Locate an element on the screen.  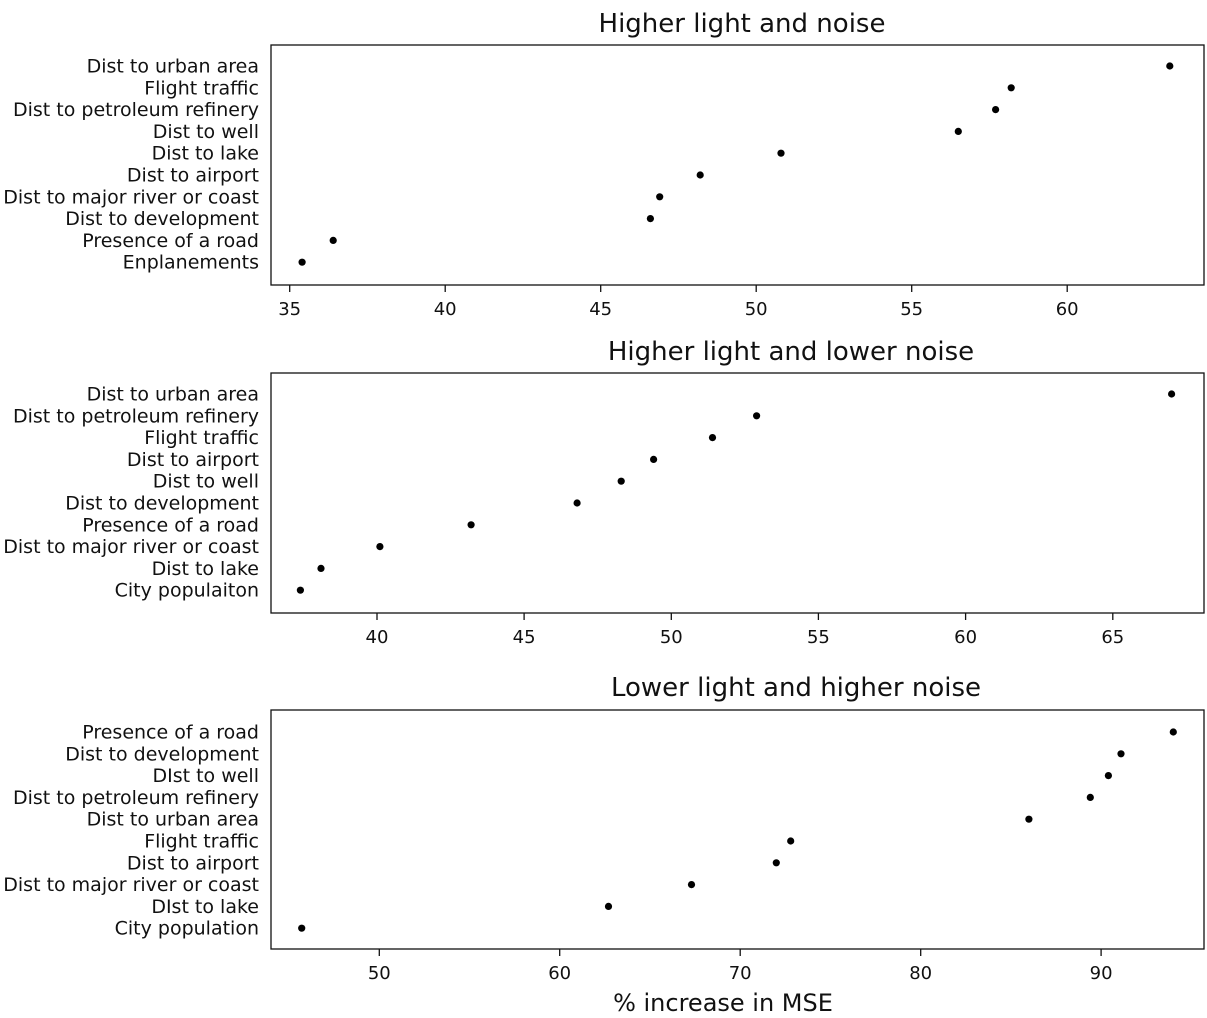
x-axis-ticks: 40 45 50 55 60 65 is located at coordinates (745, 630).